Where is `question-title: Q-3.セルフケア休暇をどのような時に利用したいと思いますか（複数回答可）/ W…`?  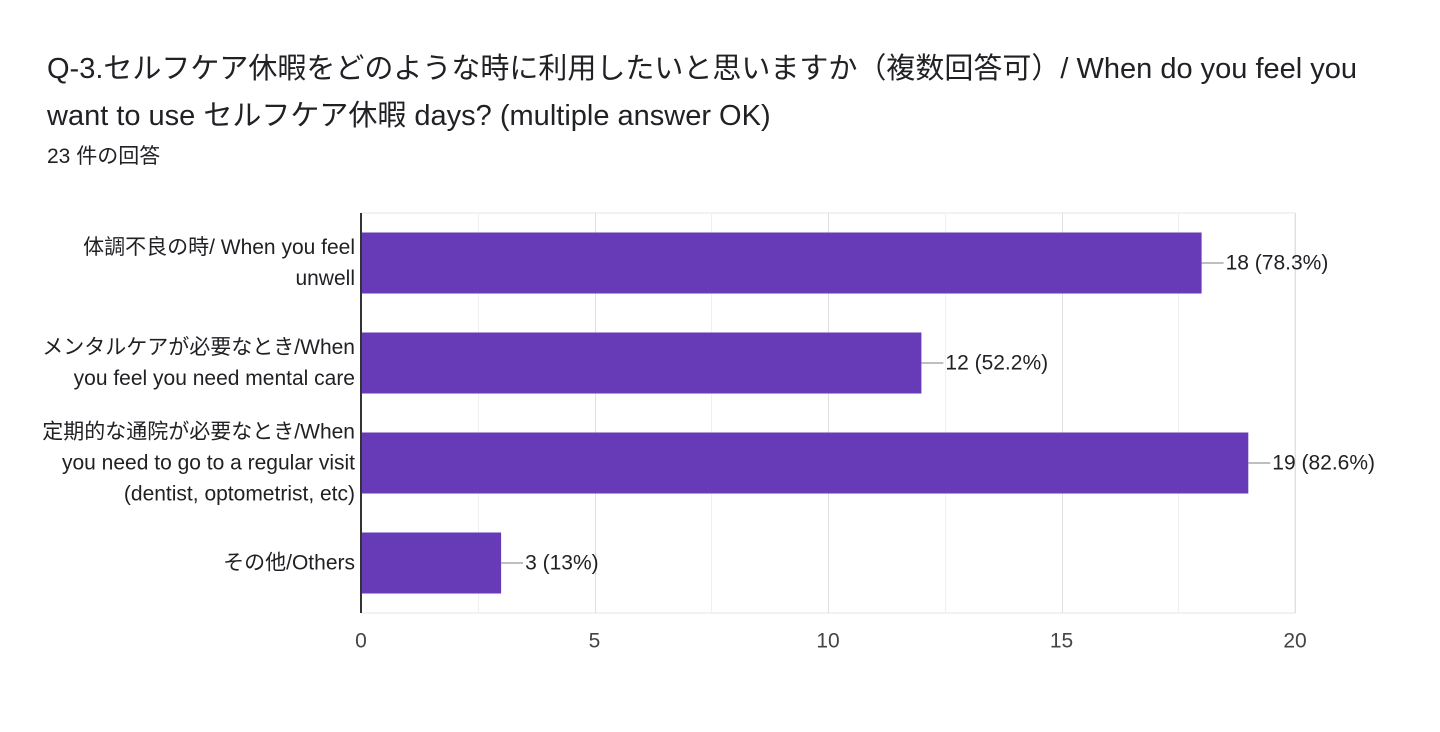
question-title: Q-3.セルフケア休暇をどのような時に利用したいと思いますか（複数回答可）/ W… is located at coordinates (702, 92).